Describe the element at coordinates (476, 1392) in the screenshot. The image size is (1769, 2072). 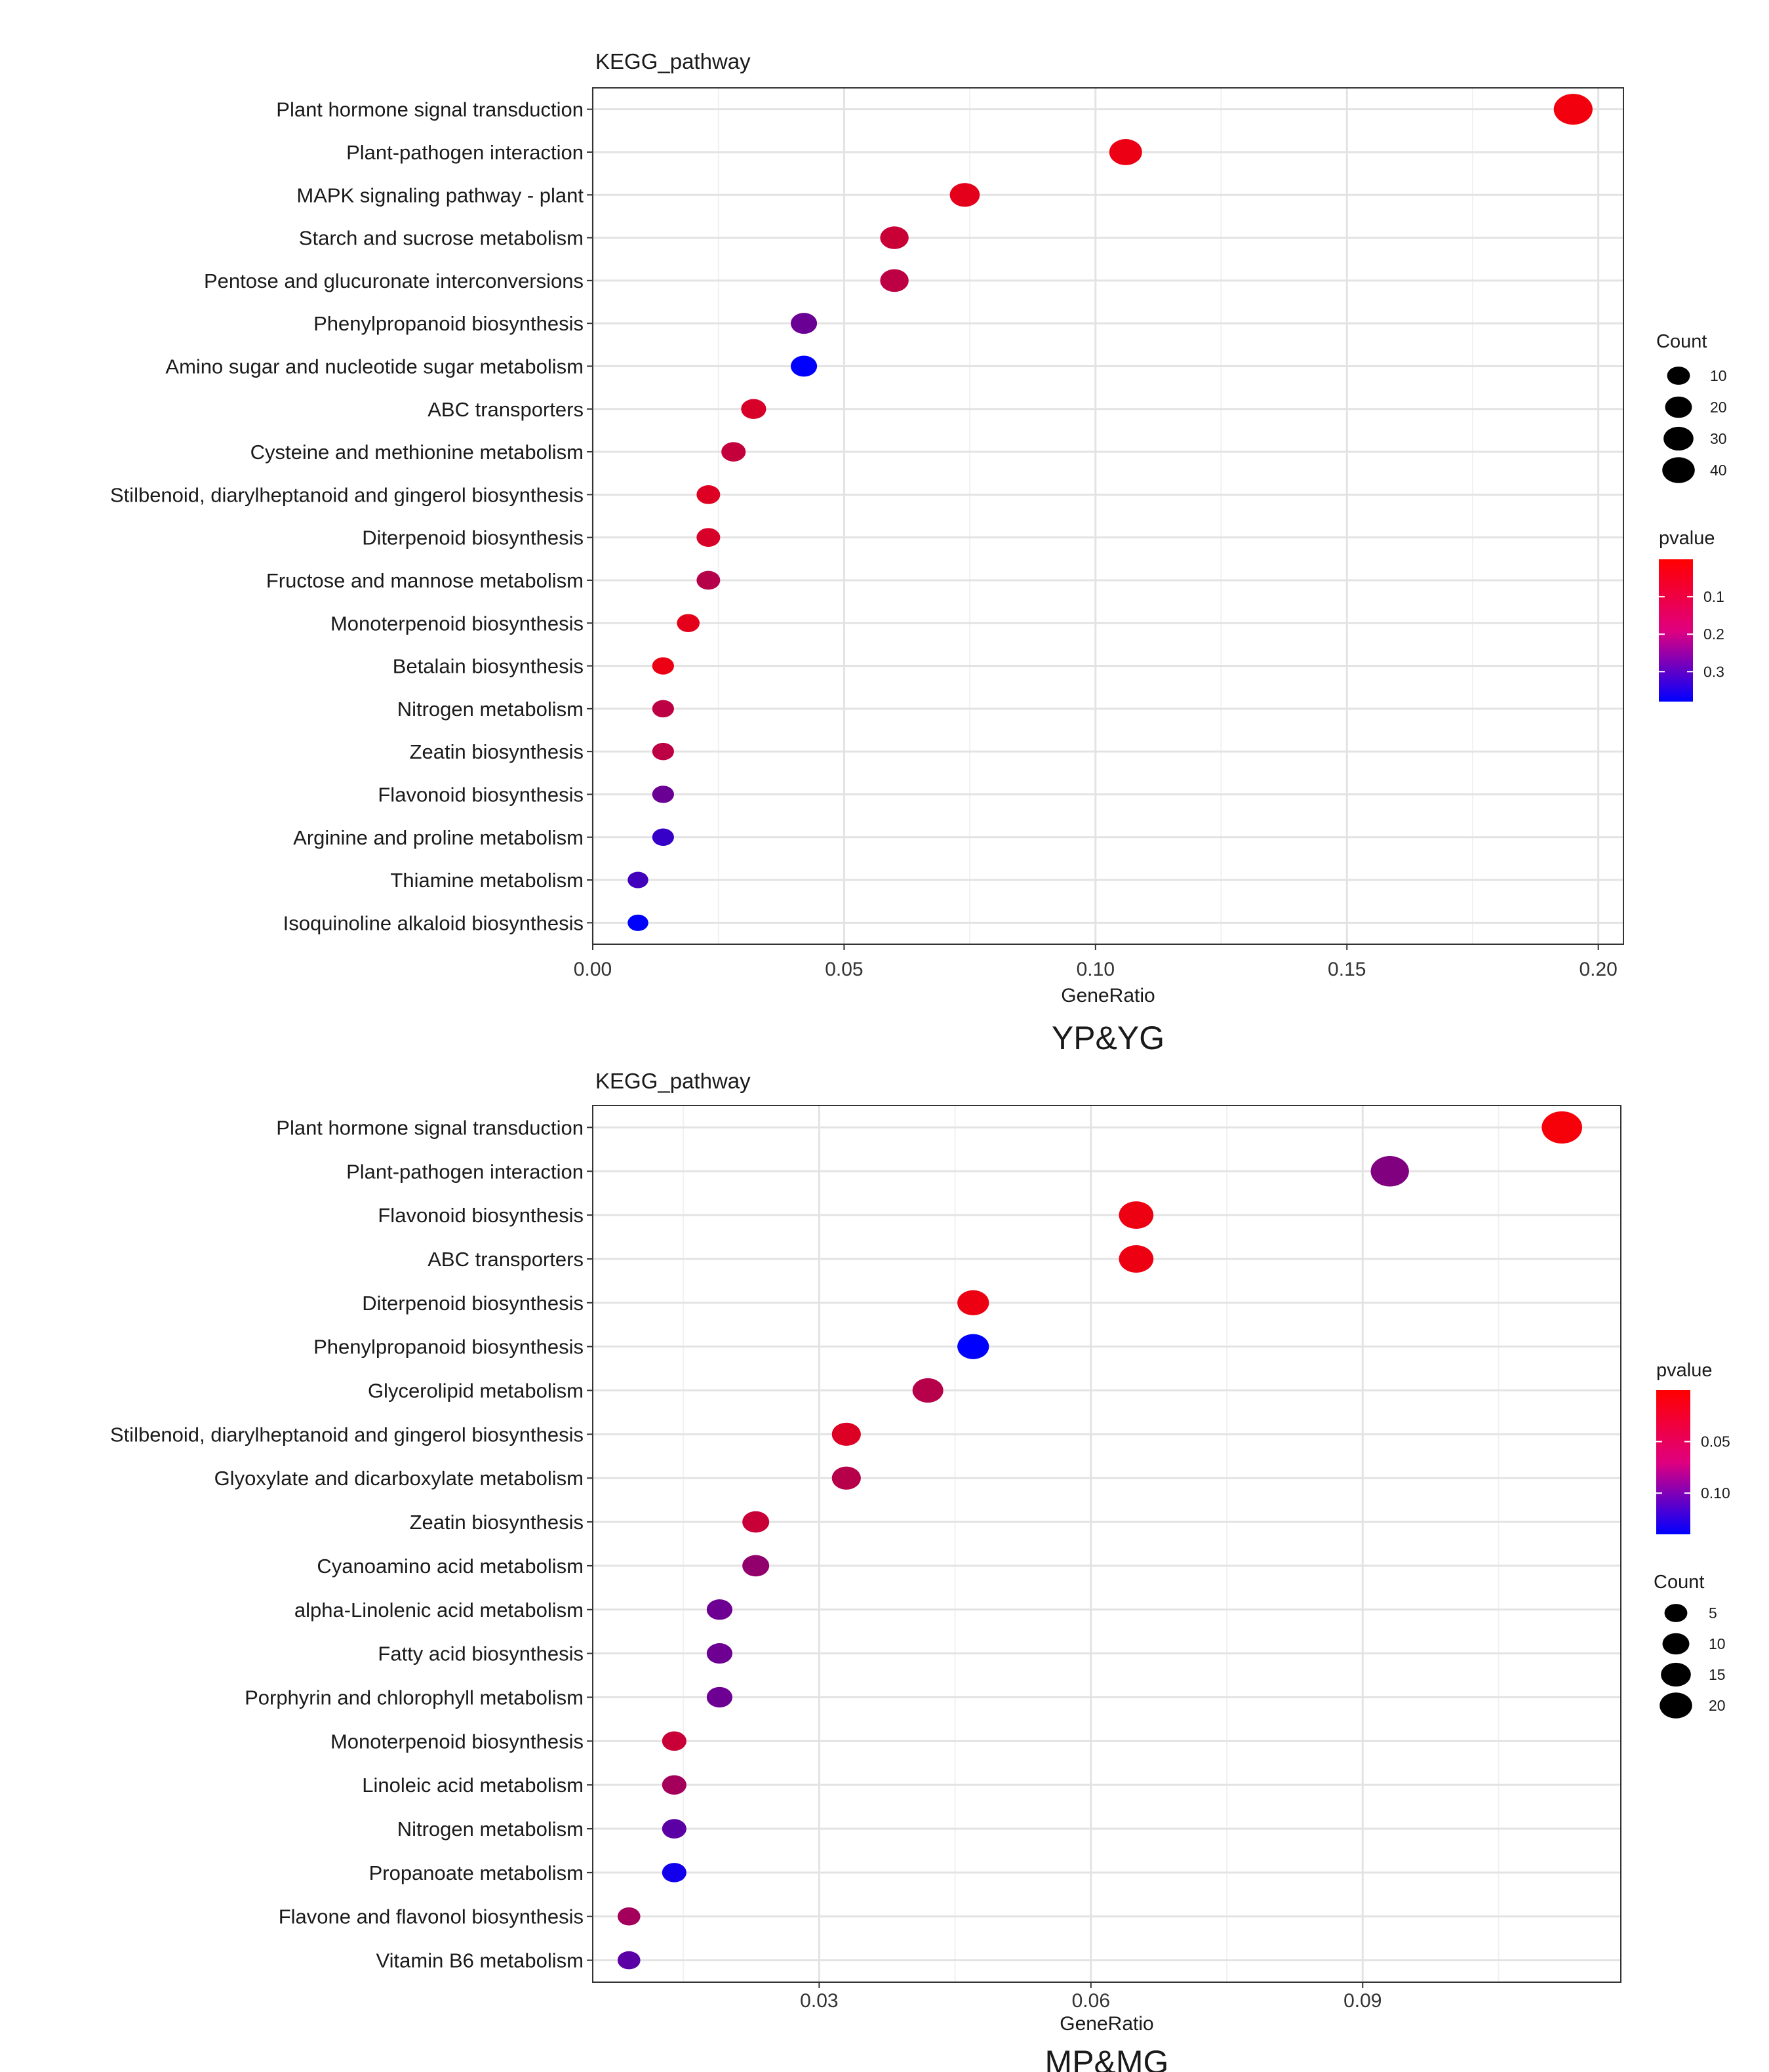
I see `category-label: Glycerolipid metabolism` at that location.